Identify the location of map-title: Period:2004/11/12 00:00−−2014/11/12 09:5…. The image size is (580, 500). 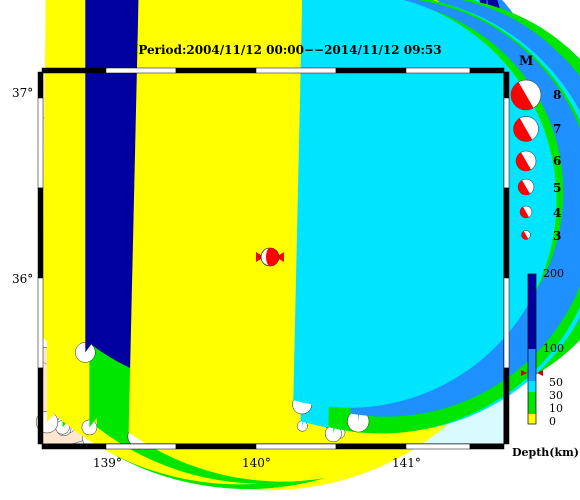
(290, 50).